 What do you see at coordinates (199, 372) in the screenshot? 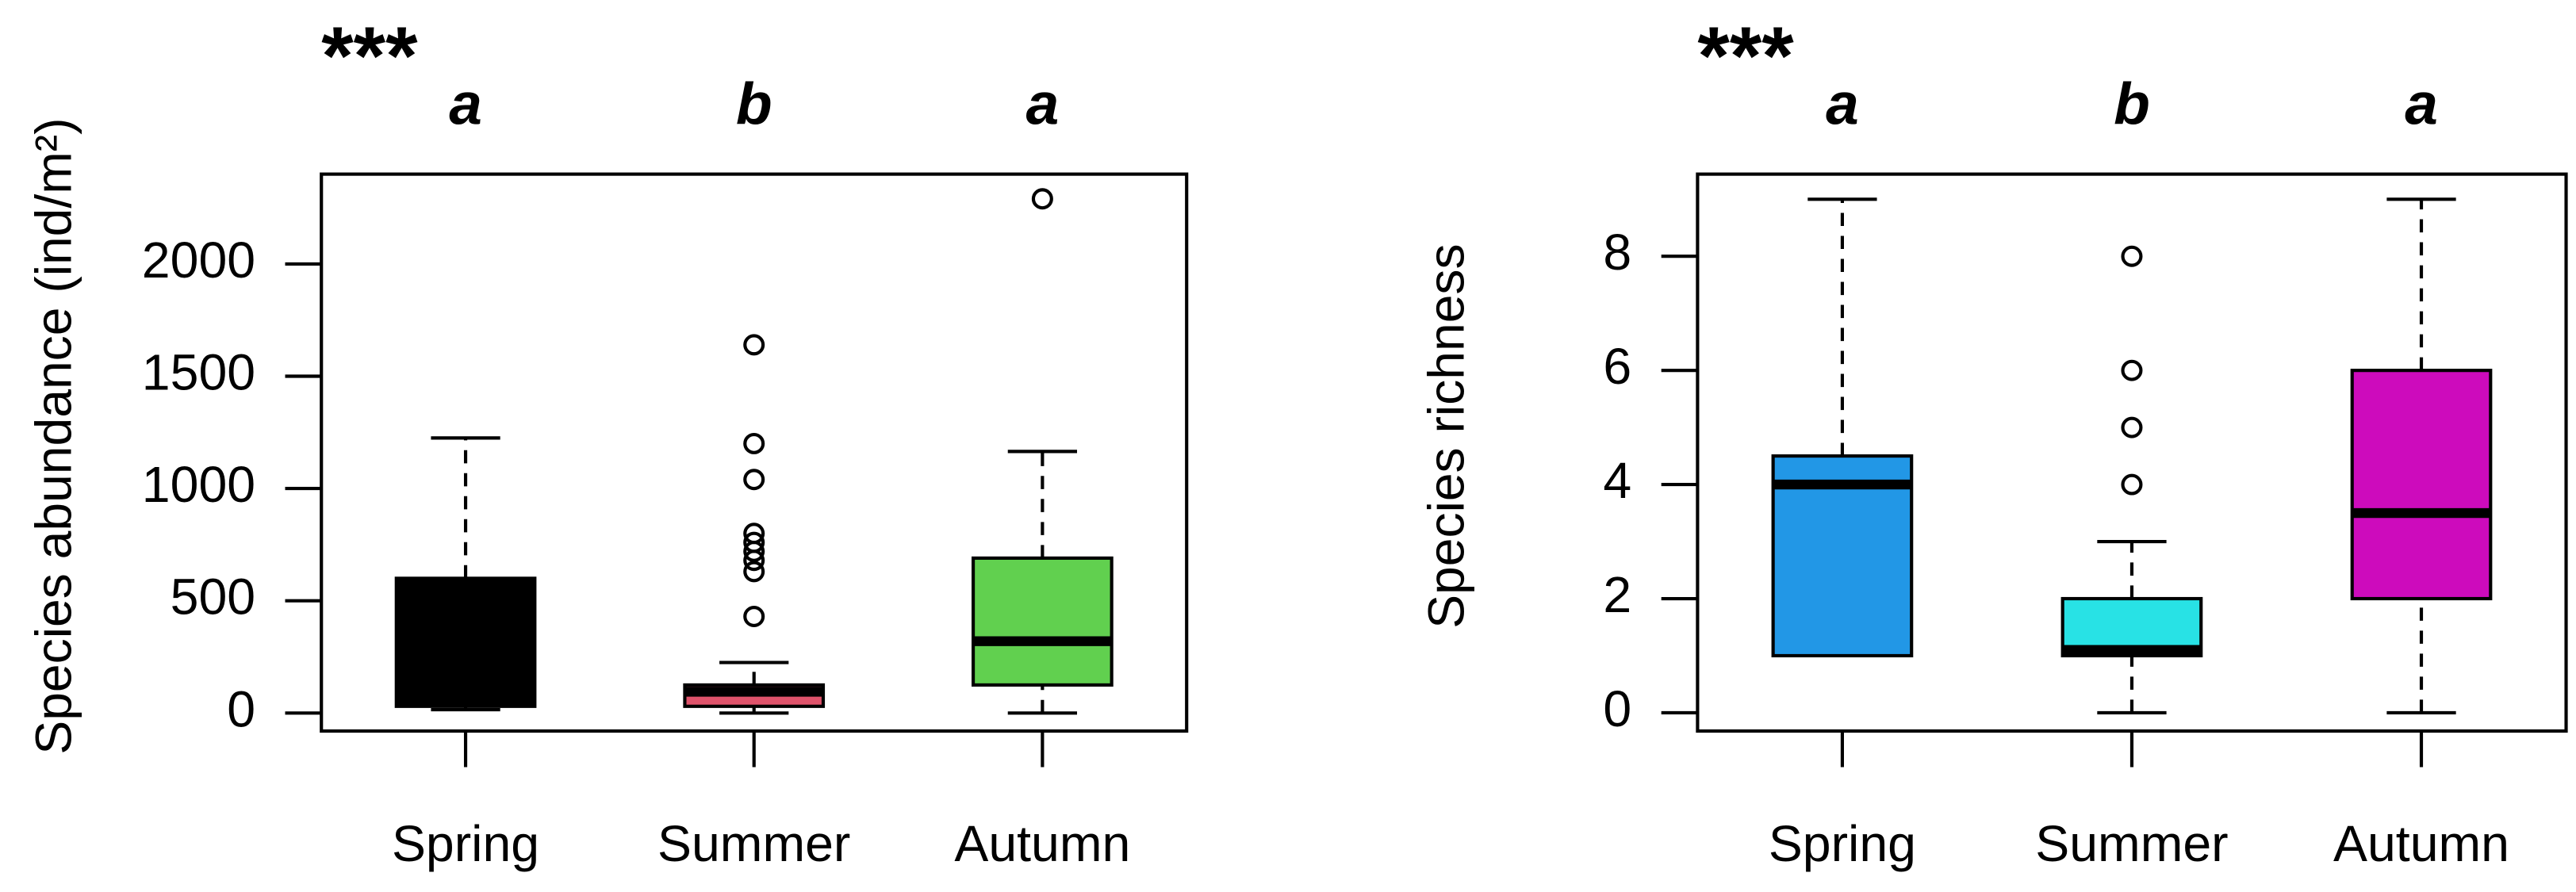
I see `y-tick-label: 1500` at bounding box center [199, 372].